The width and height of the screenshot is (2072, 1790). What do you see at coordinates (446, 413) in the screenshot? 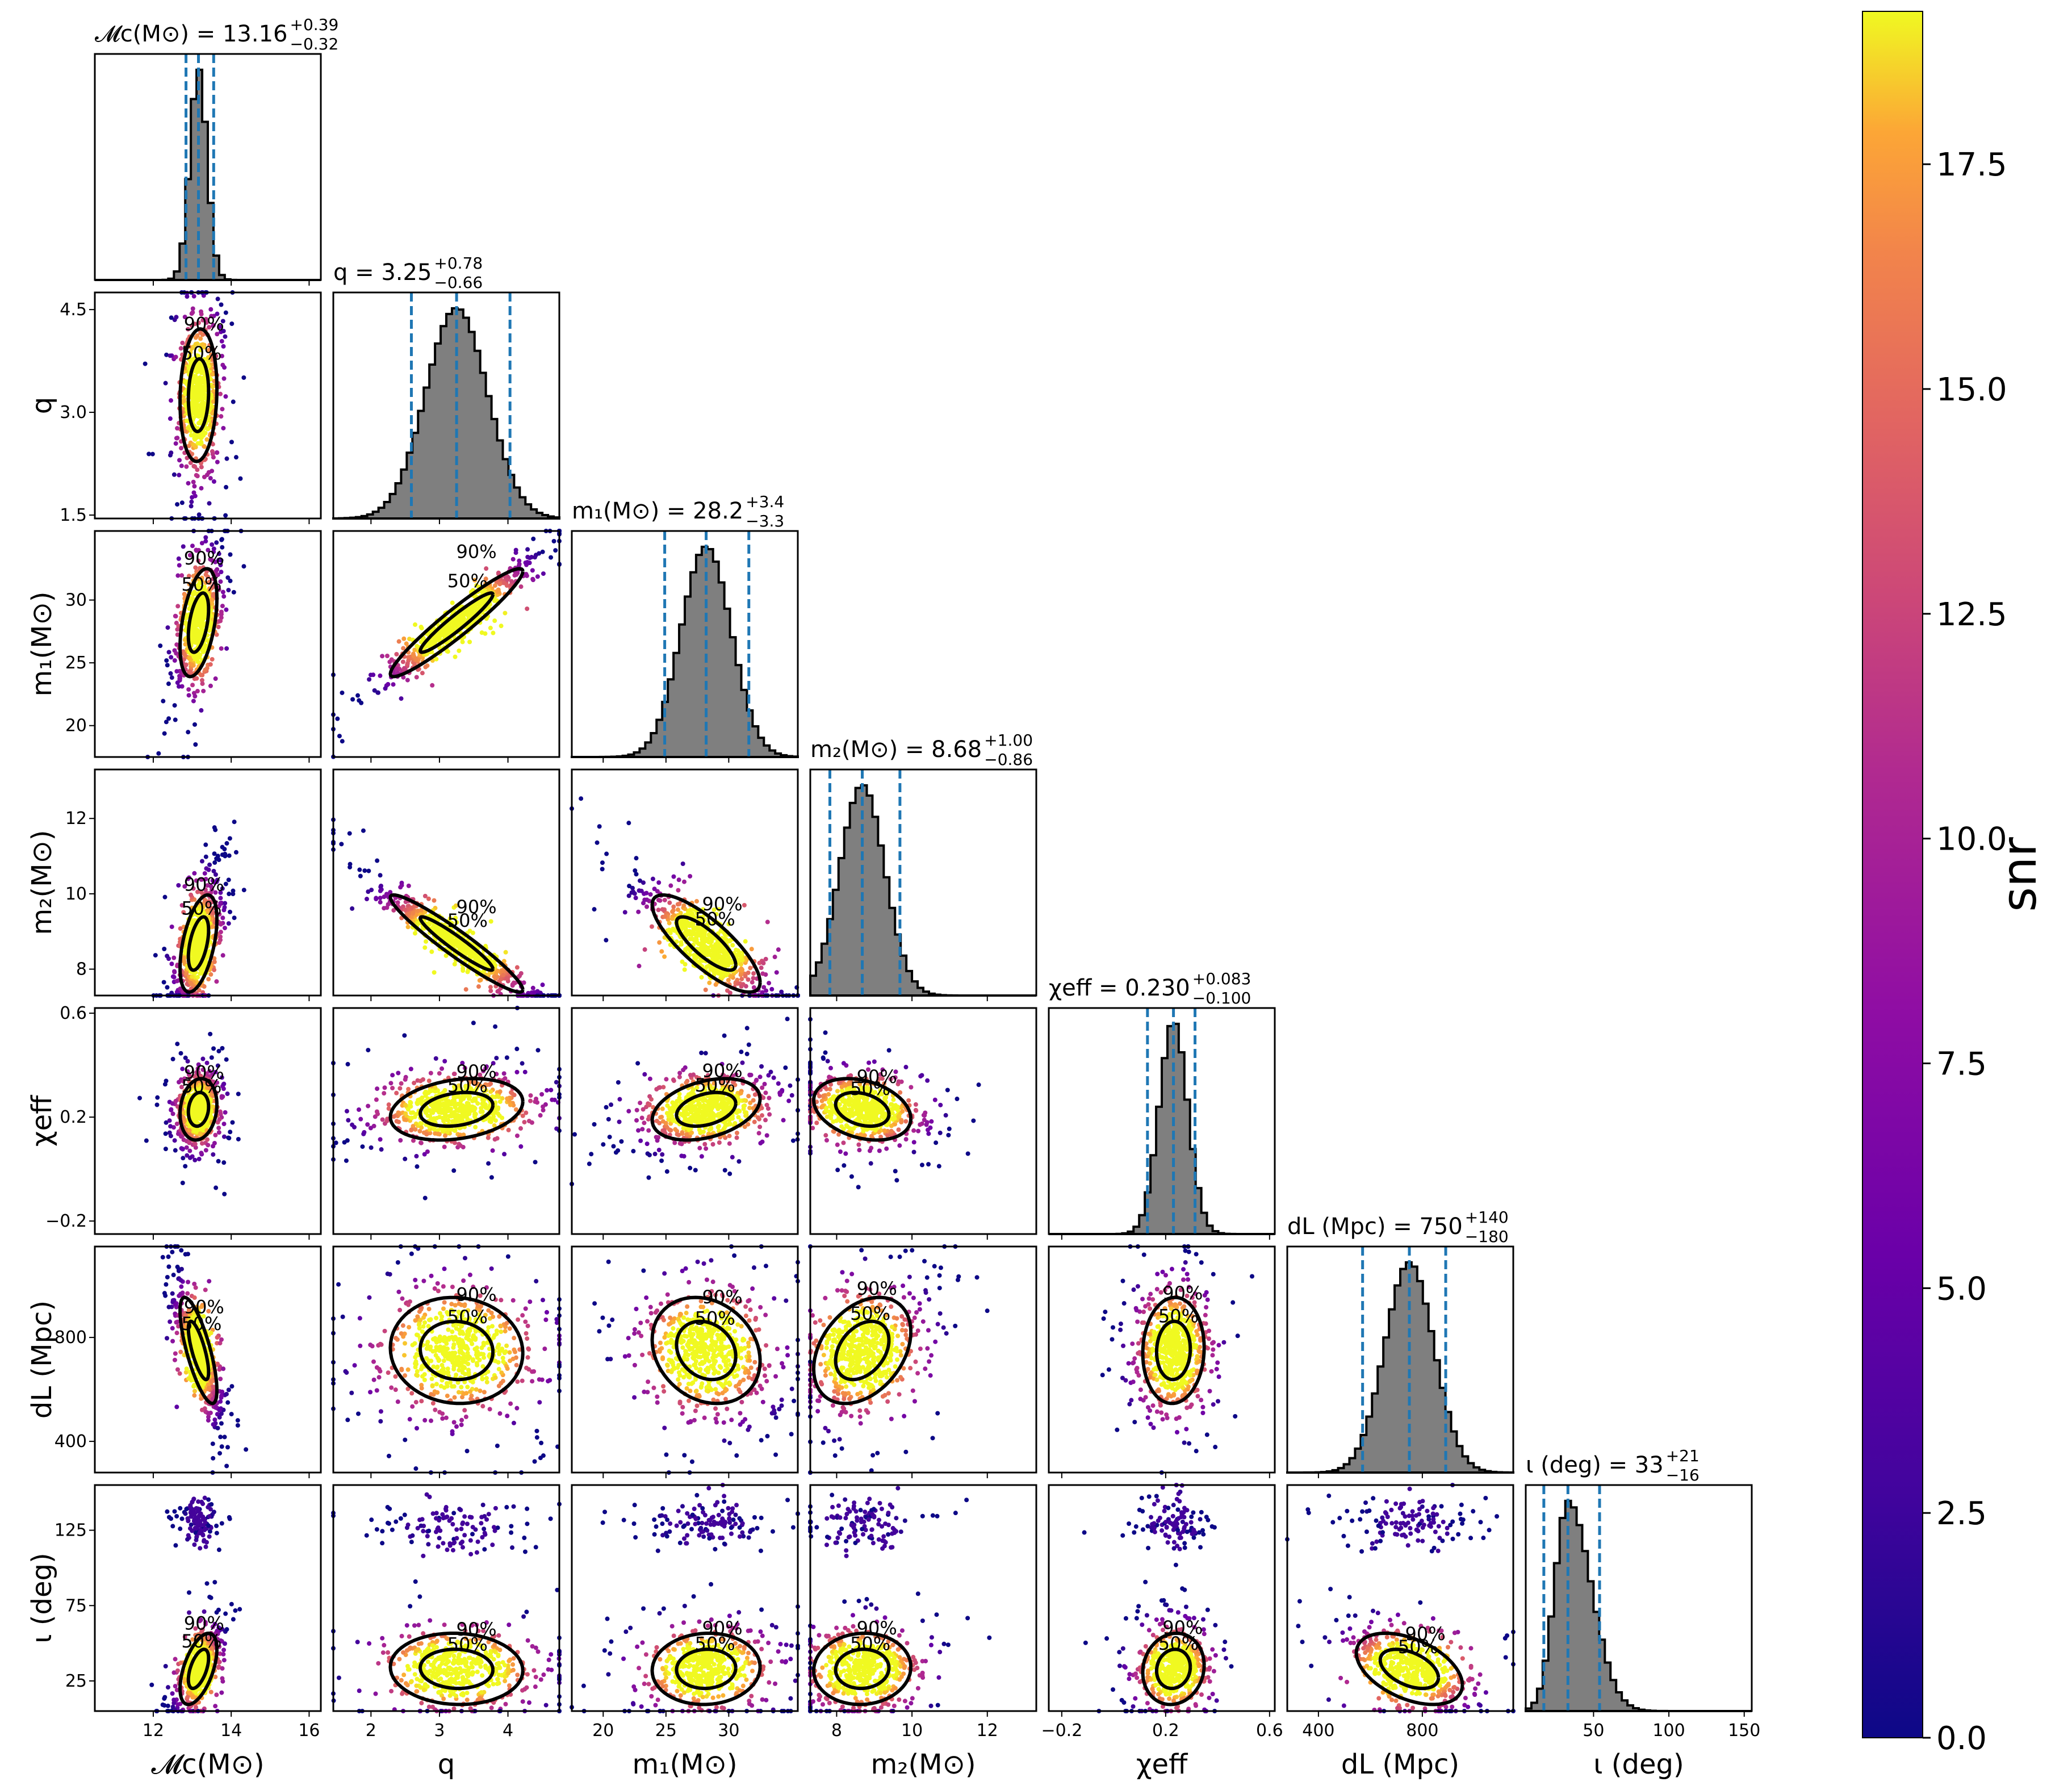
I see `histogram-q` at bounding box center [446, 413].